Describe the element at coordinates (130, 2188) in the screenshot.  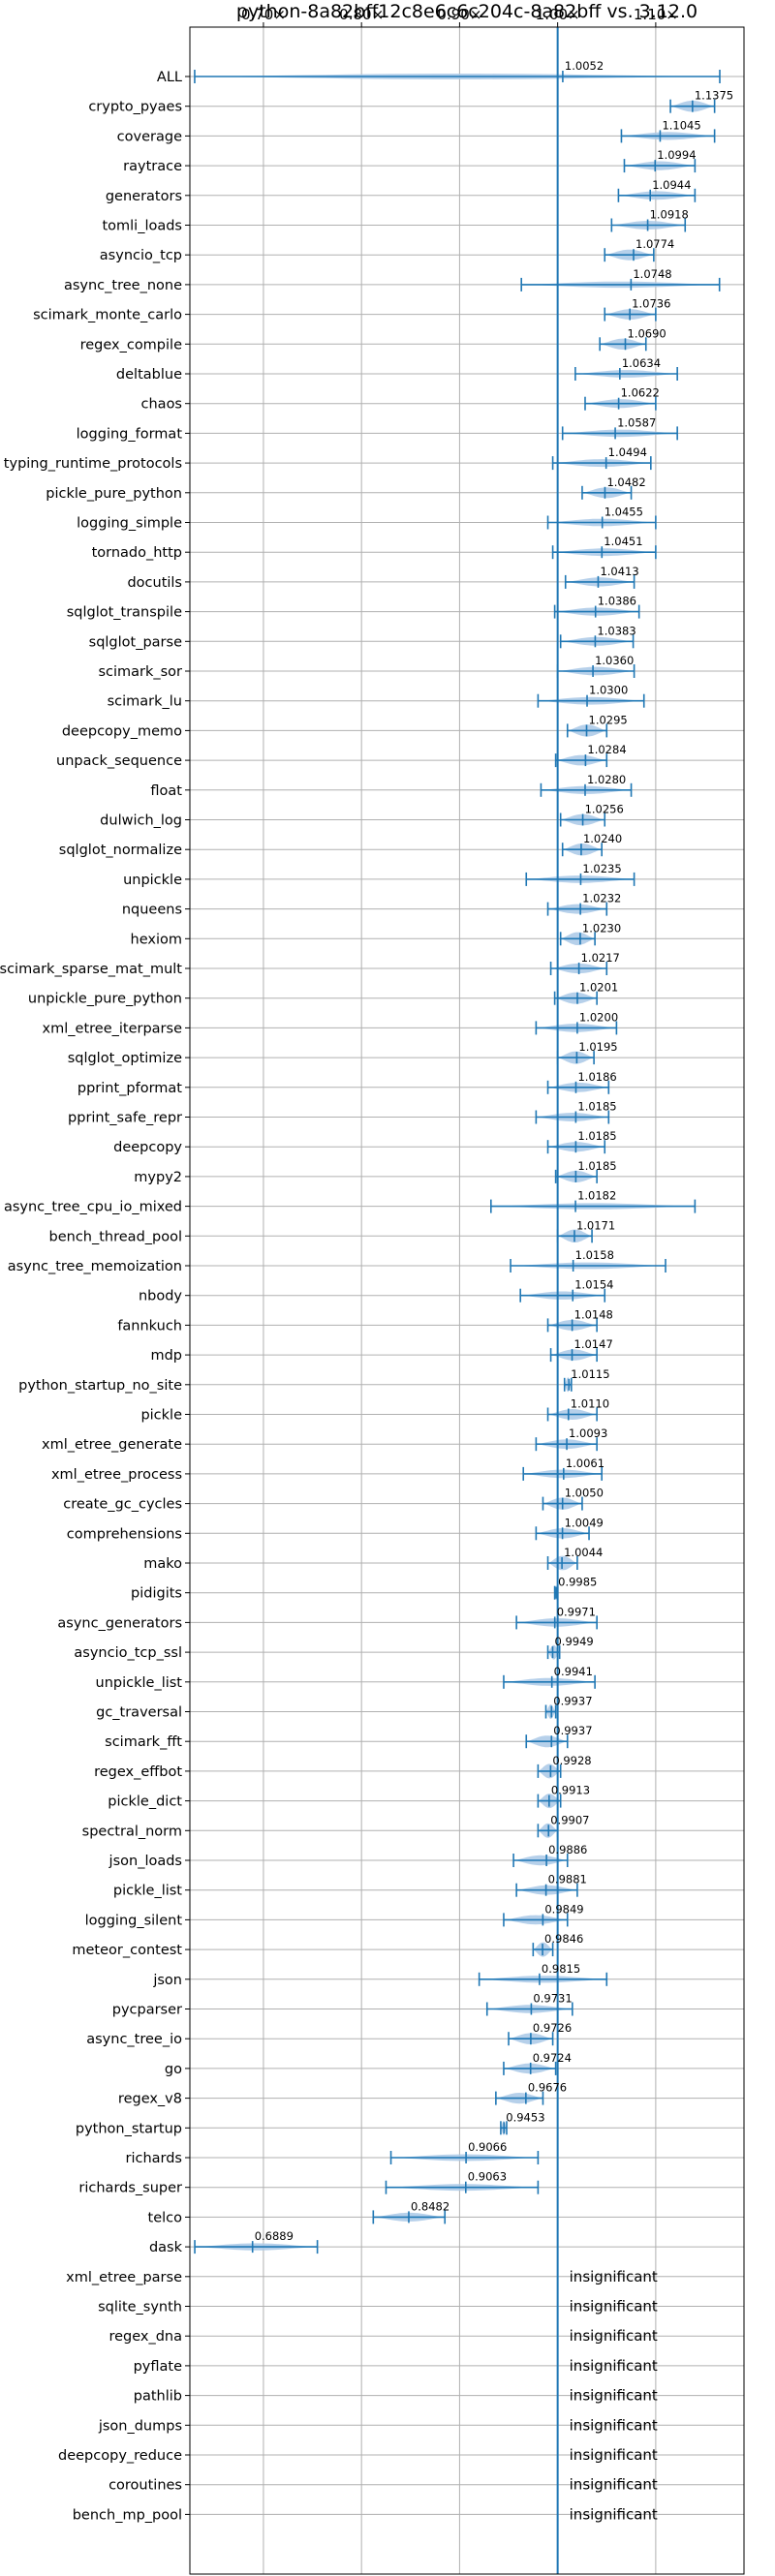
I see `benchmark-label: richards_super` at that location.